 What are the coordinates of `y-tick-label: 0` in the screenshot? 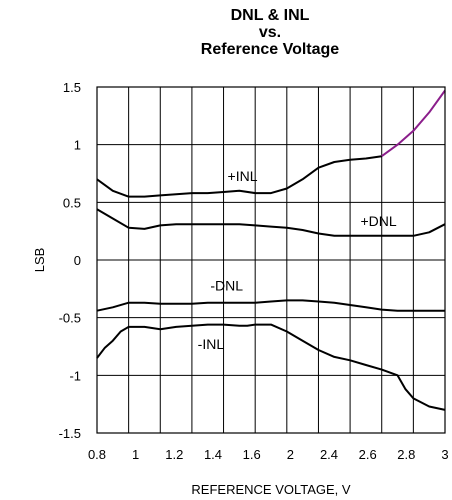 It's located at (77, 260).